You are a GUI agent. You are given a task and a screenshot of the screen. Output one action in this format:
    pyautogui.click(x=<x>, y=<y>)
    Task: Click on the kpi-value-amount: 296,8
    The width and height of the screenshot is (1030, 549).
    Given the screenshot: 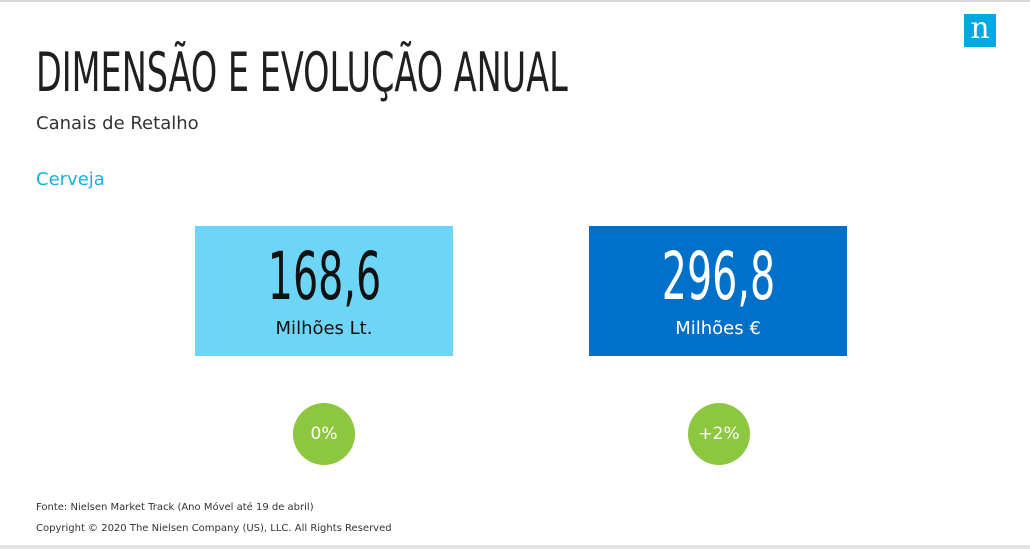 What is the action you would take?
    pyautogui.click(x=718, y=276)
    